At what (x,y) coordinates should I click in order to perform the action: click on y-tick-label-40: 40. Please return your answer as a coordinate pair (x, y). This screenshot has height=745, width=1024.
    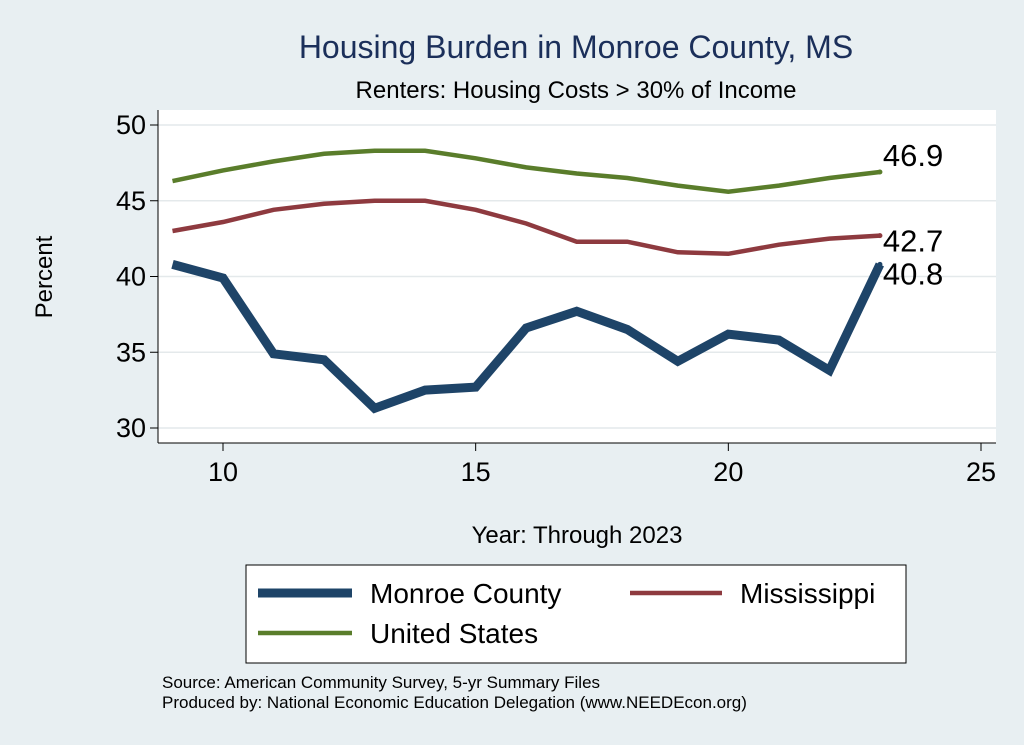
    Looking at the image, I should click on (131, 277).